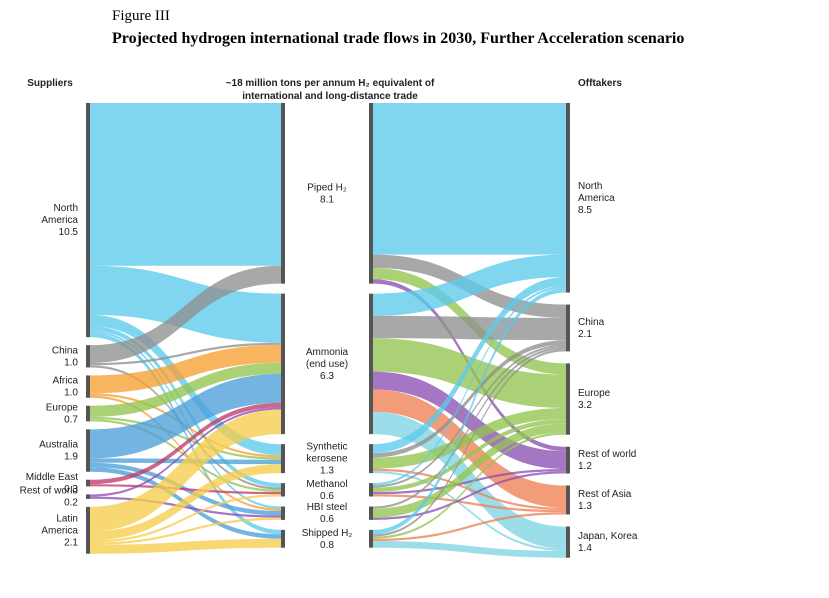 The height and width of the screenshot is (598, 829). Describe the element at coordinates (607, 454) in the screenshot. I see `offtaker-label-rest-of-world-line-1: Rest of world` at that location.